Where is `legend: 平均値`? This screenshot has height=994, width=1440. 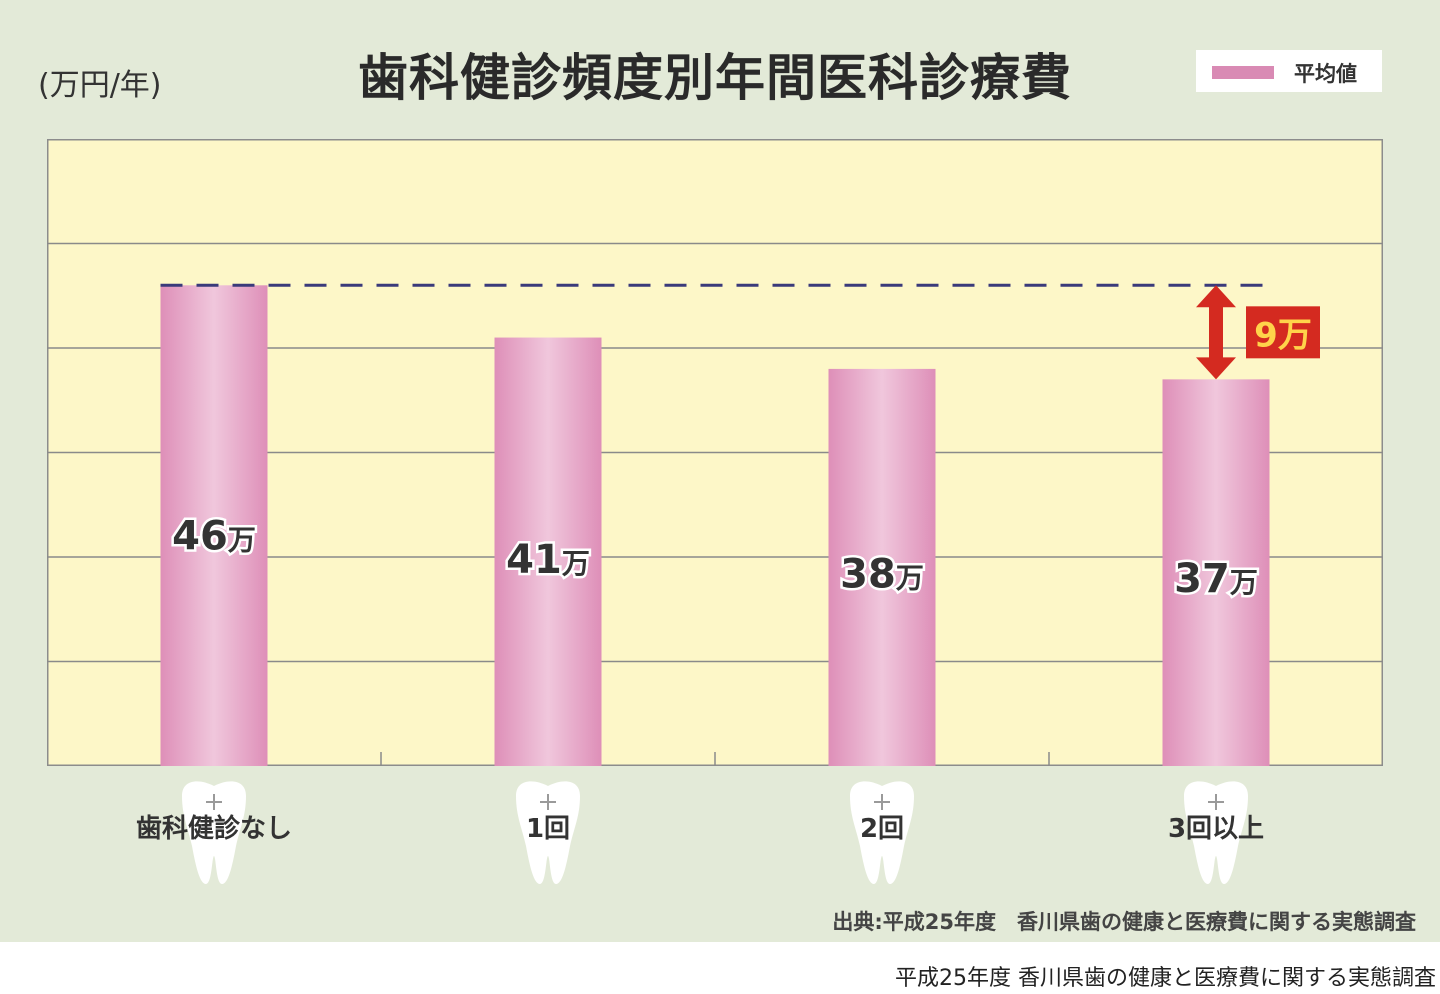
legend: 平均値 is located at coordinates (1289, 71).